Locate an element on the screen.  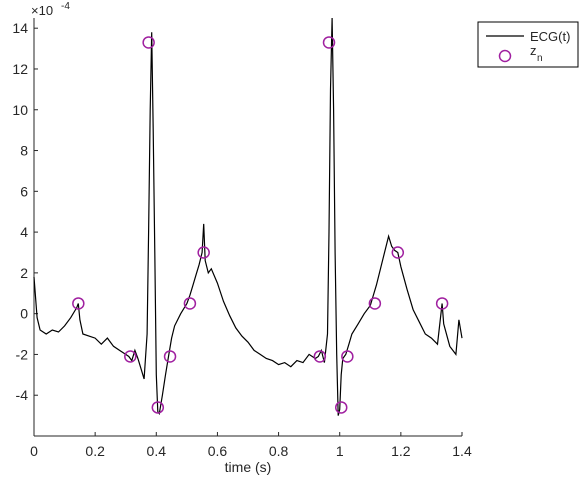
y-ticks: -4 -2 0 2 4 6 8 10 12 14 is located at coordinates (25, 211).